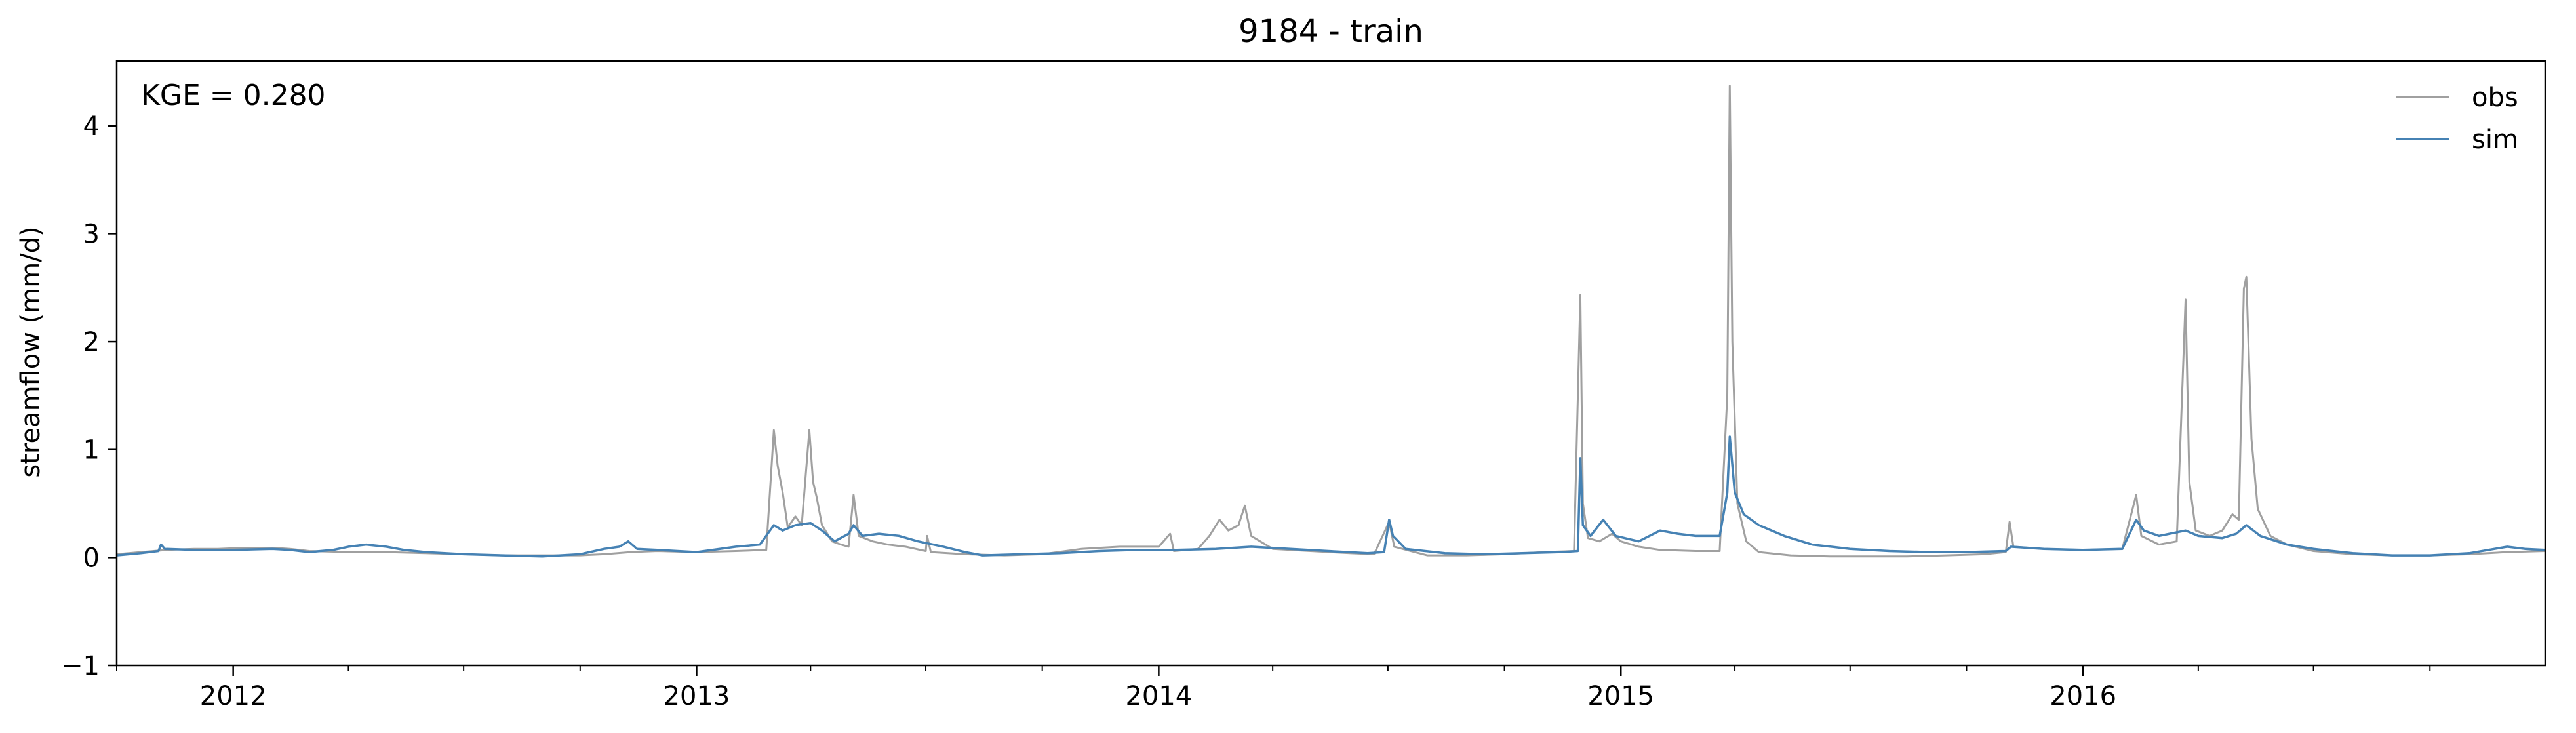  I want to click on x-tick-label: 2016, so click(2083, 696).